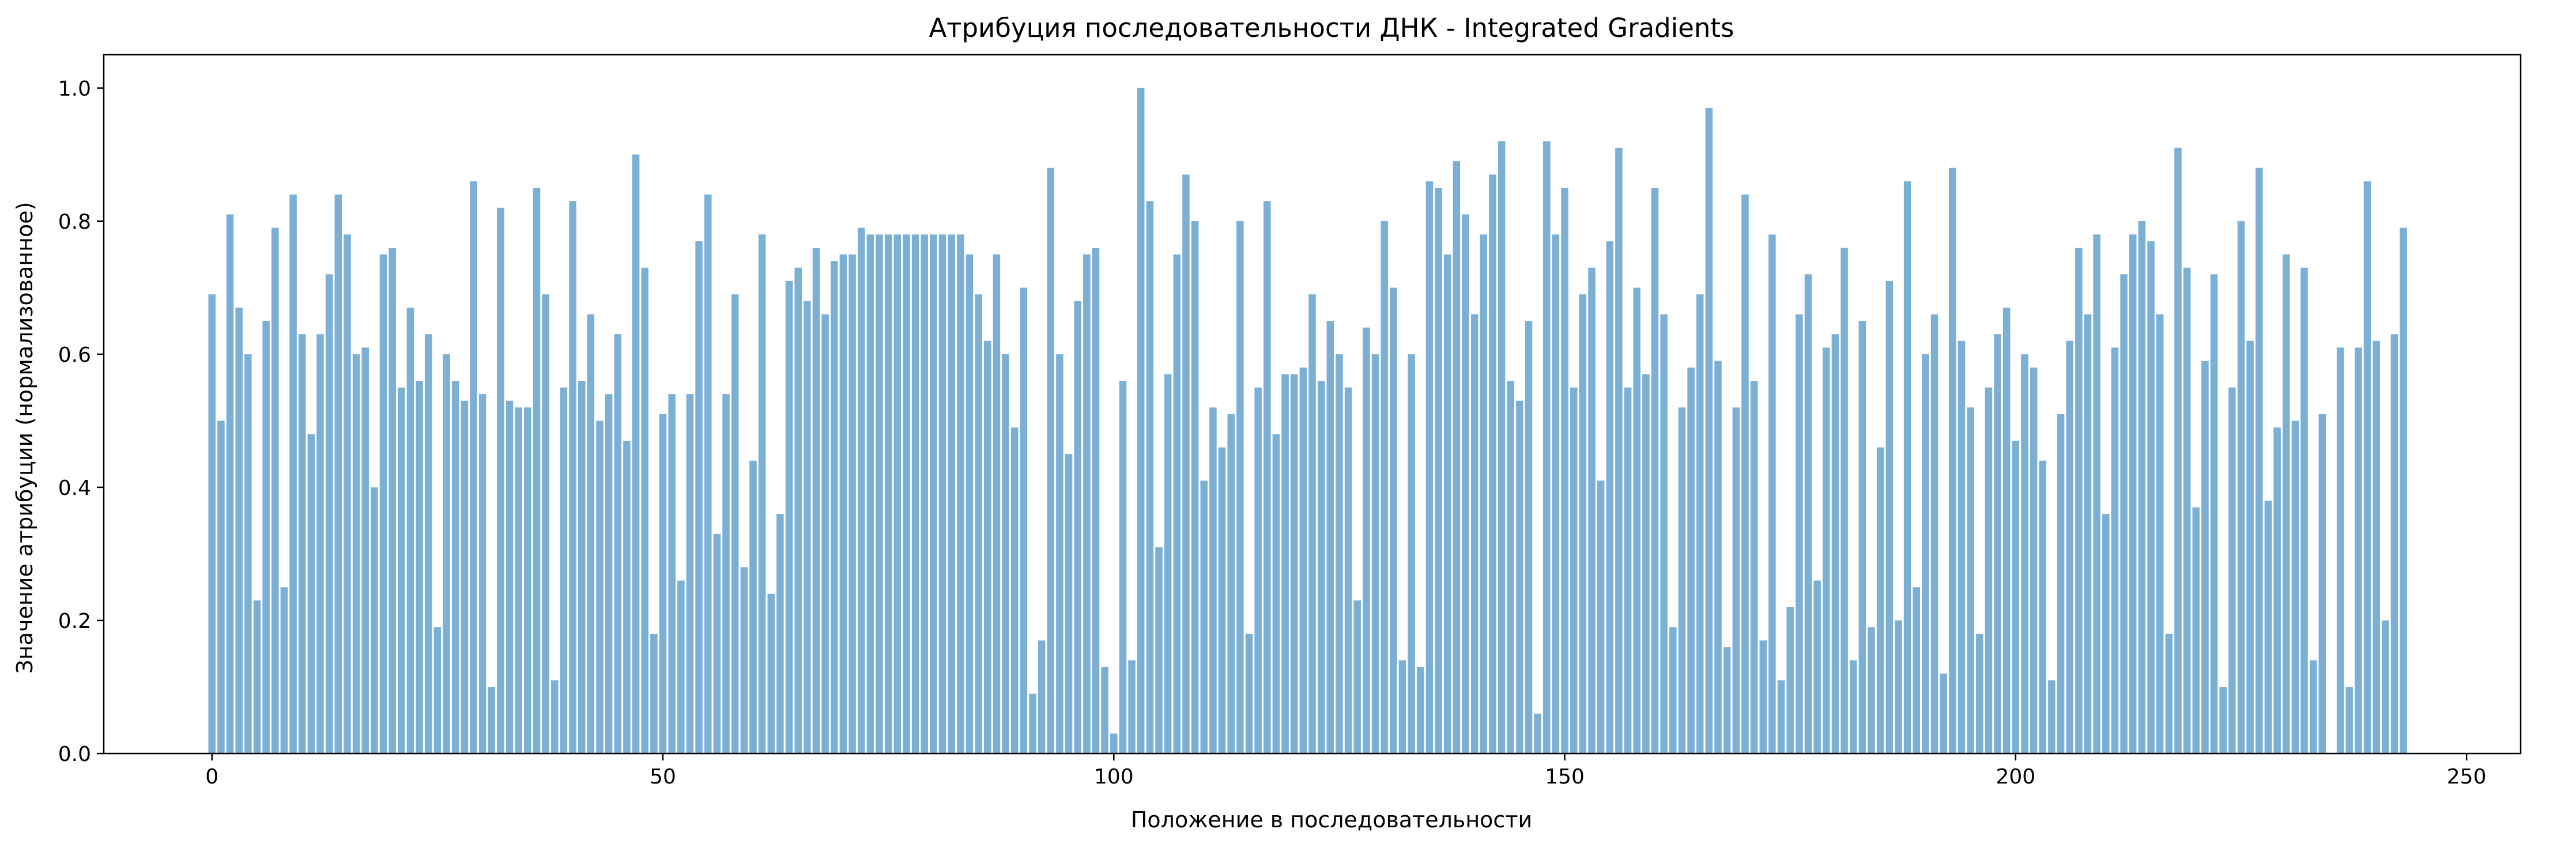 The height and width of the screenshot is (844, 2576). I want to click on y-tick-label: 0.6, so click(74, 355).